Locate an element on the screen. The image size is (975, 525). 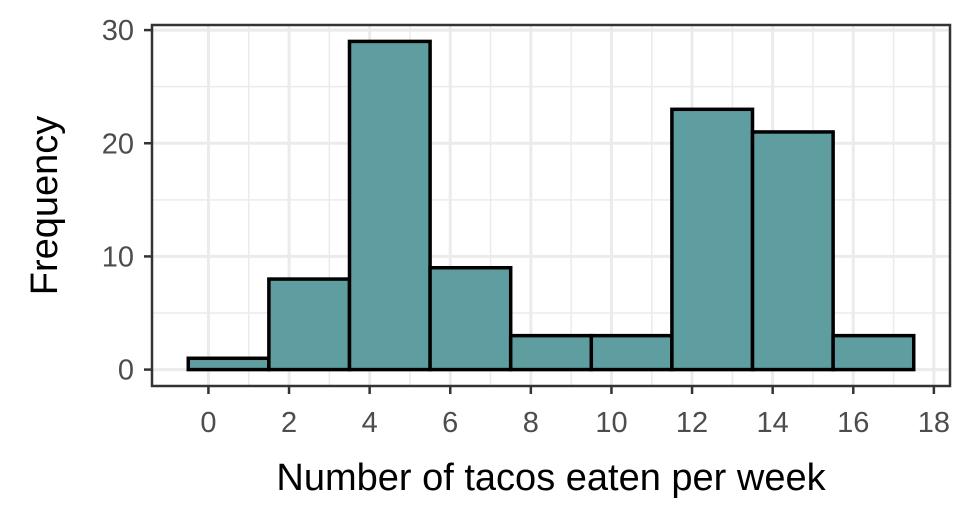
y-tick-label: 0 is located at coordinates (126, 371).